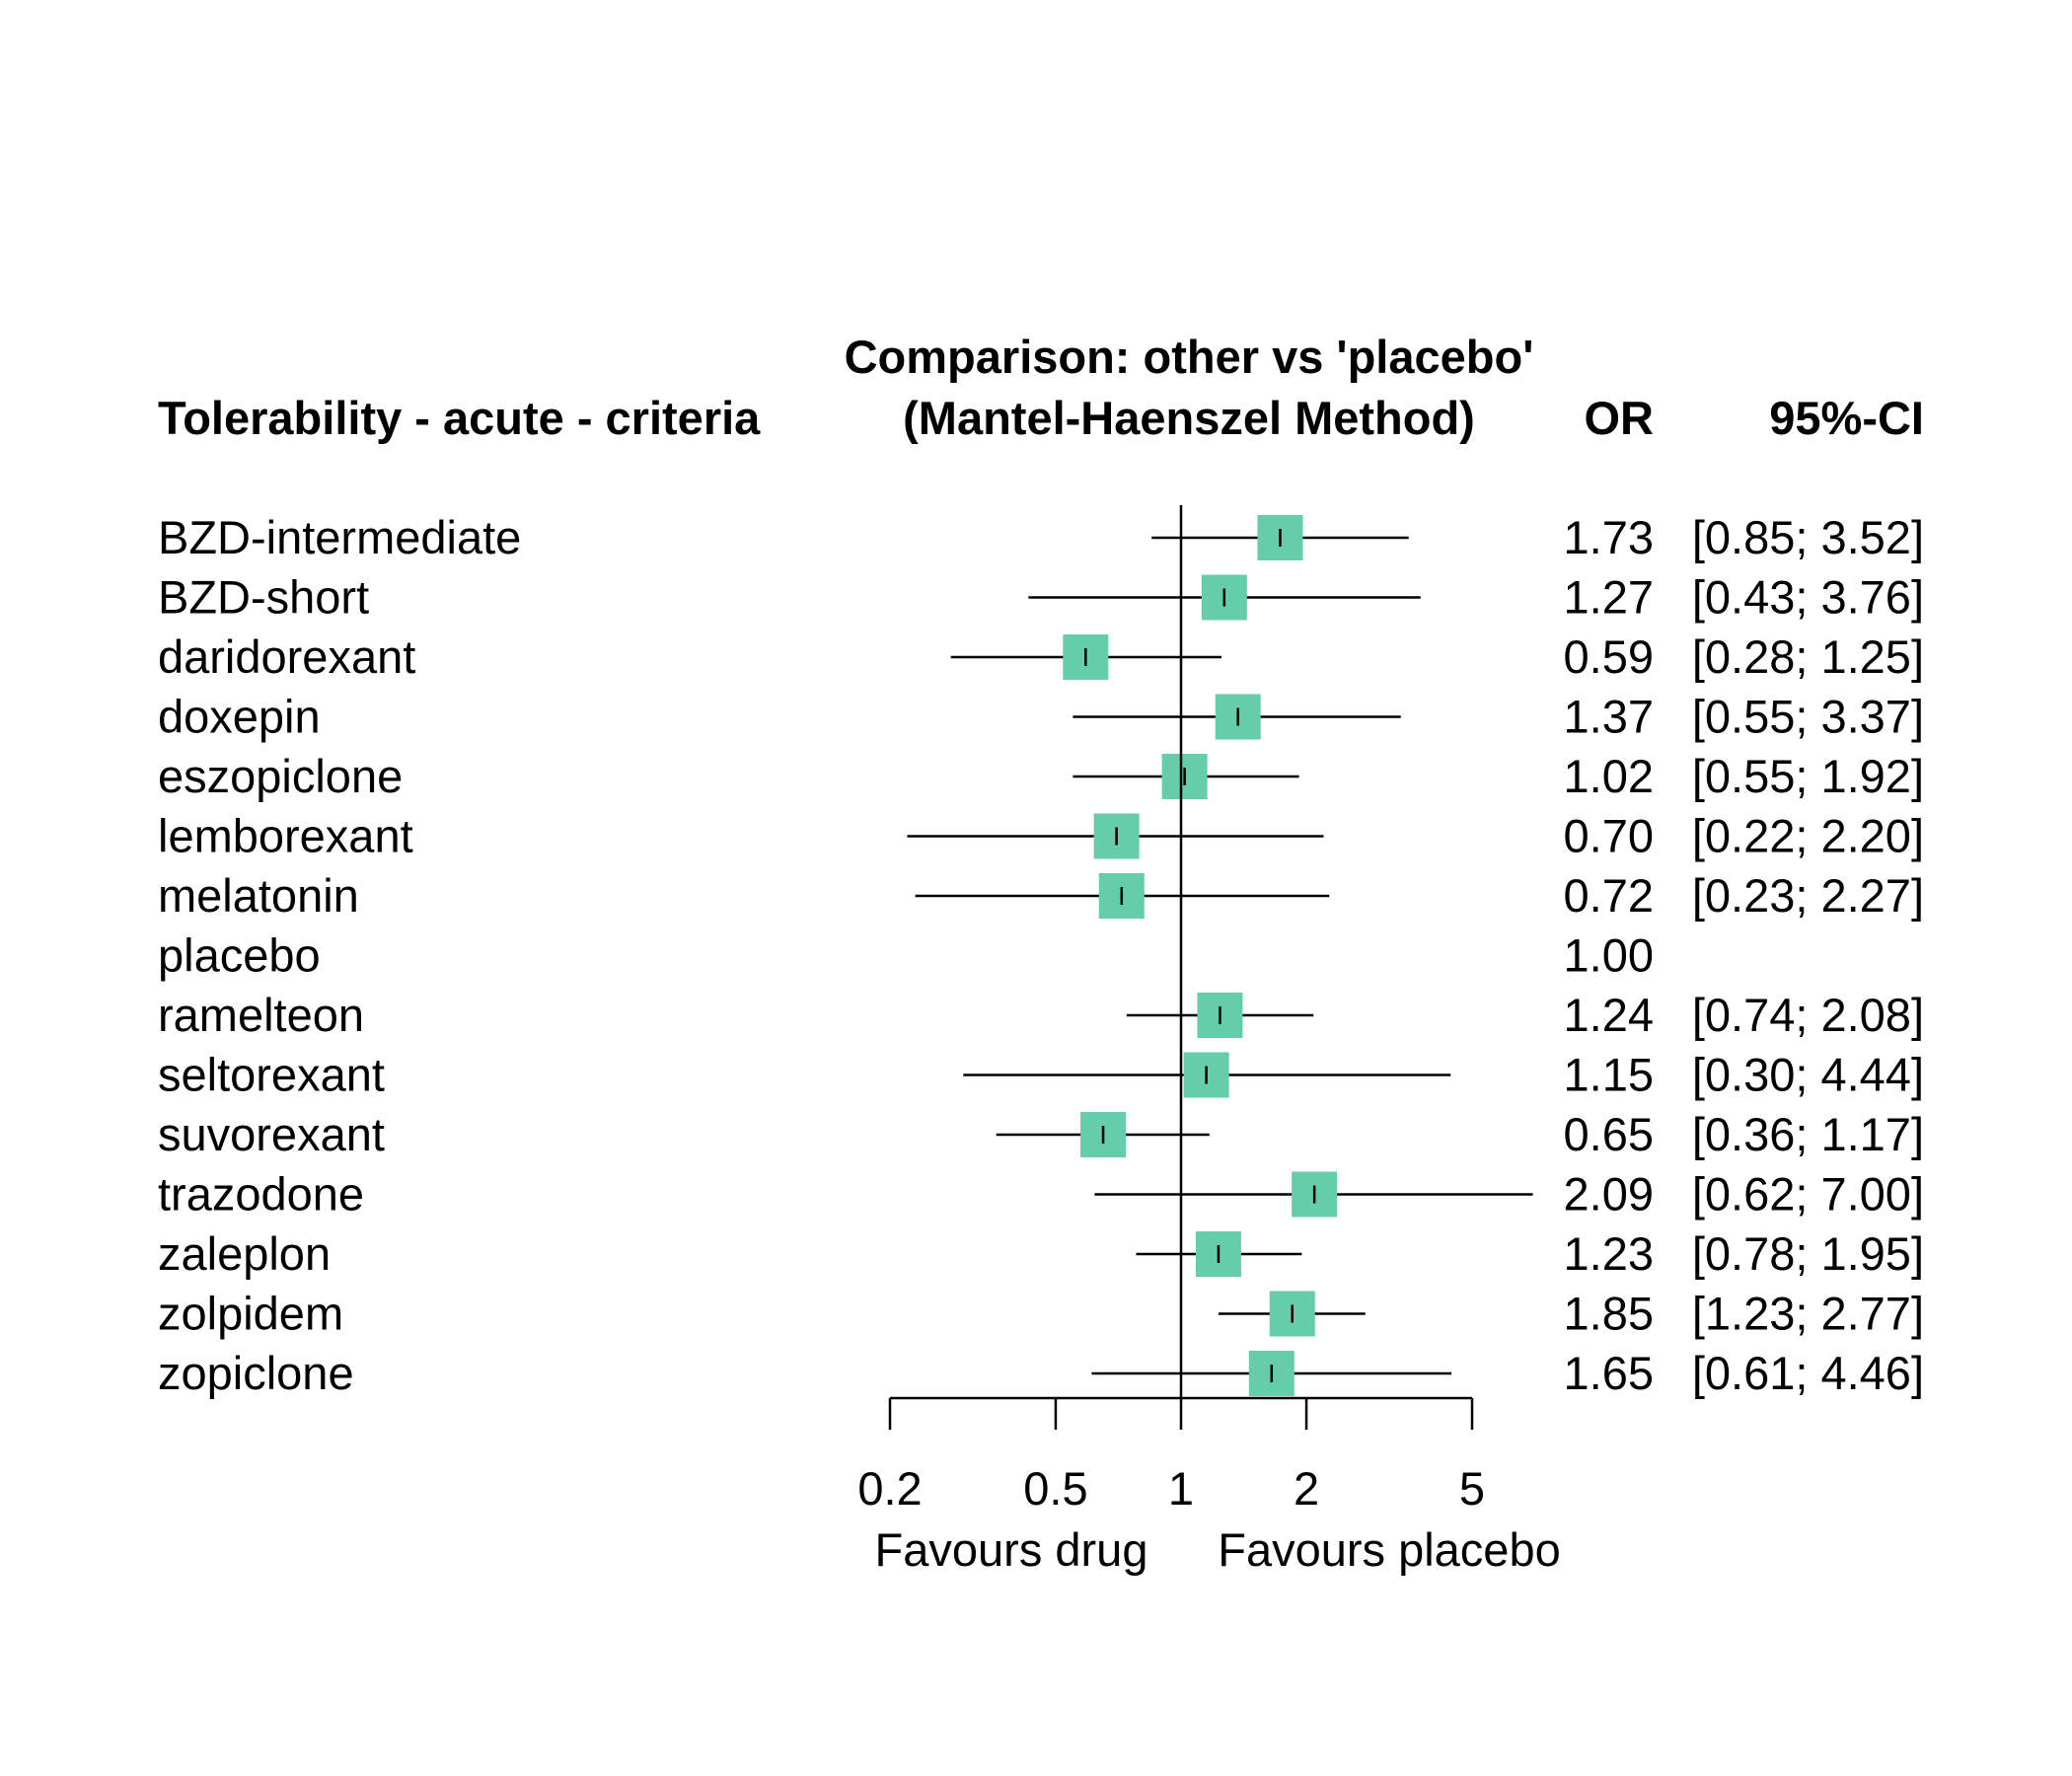 Image resolution: width=2072 pixels, height=1776 pixels. What do you see at coordinates (1189, 357) in the screenshot?
I see `comparison-title-line1: Comparison: other vs 'placebo'` at bounding box center [1189, 357].